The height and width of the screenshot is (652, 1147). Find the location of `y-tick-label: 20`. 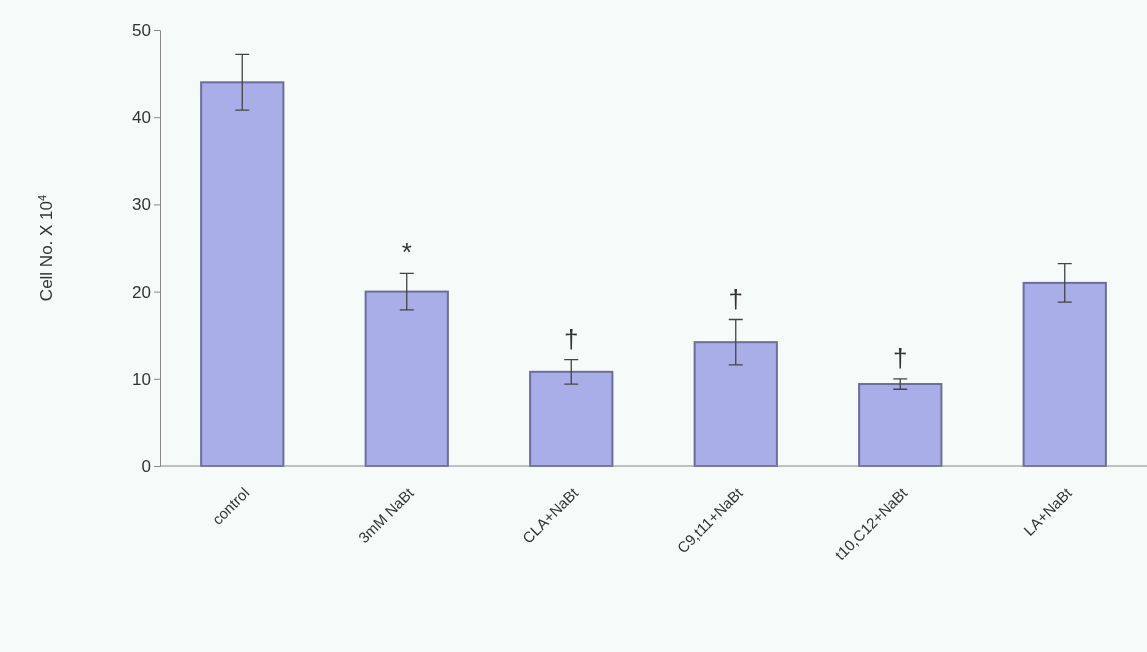

y-tick-label: 20 is located at coordinates (141, 292).